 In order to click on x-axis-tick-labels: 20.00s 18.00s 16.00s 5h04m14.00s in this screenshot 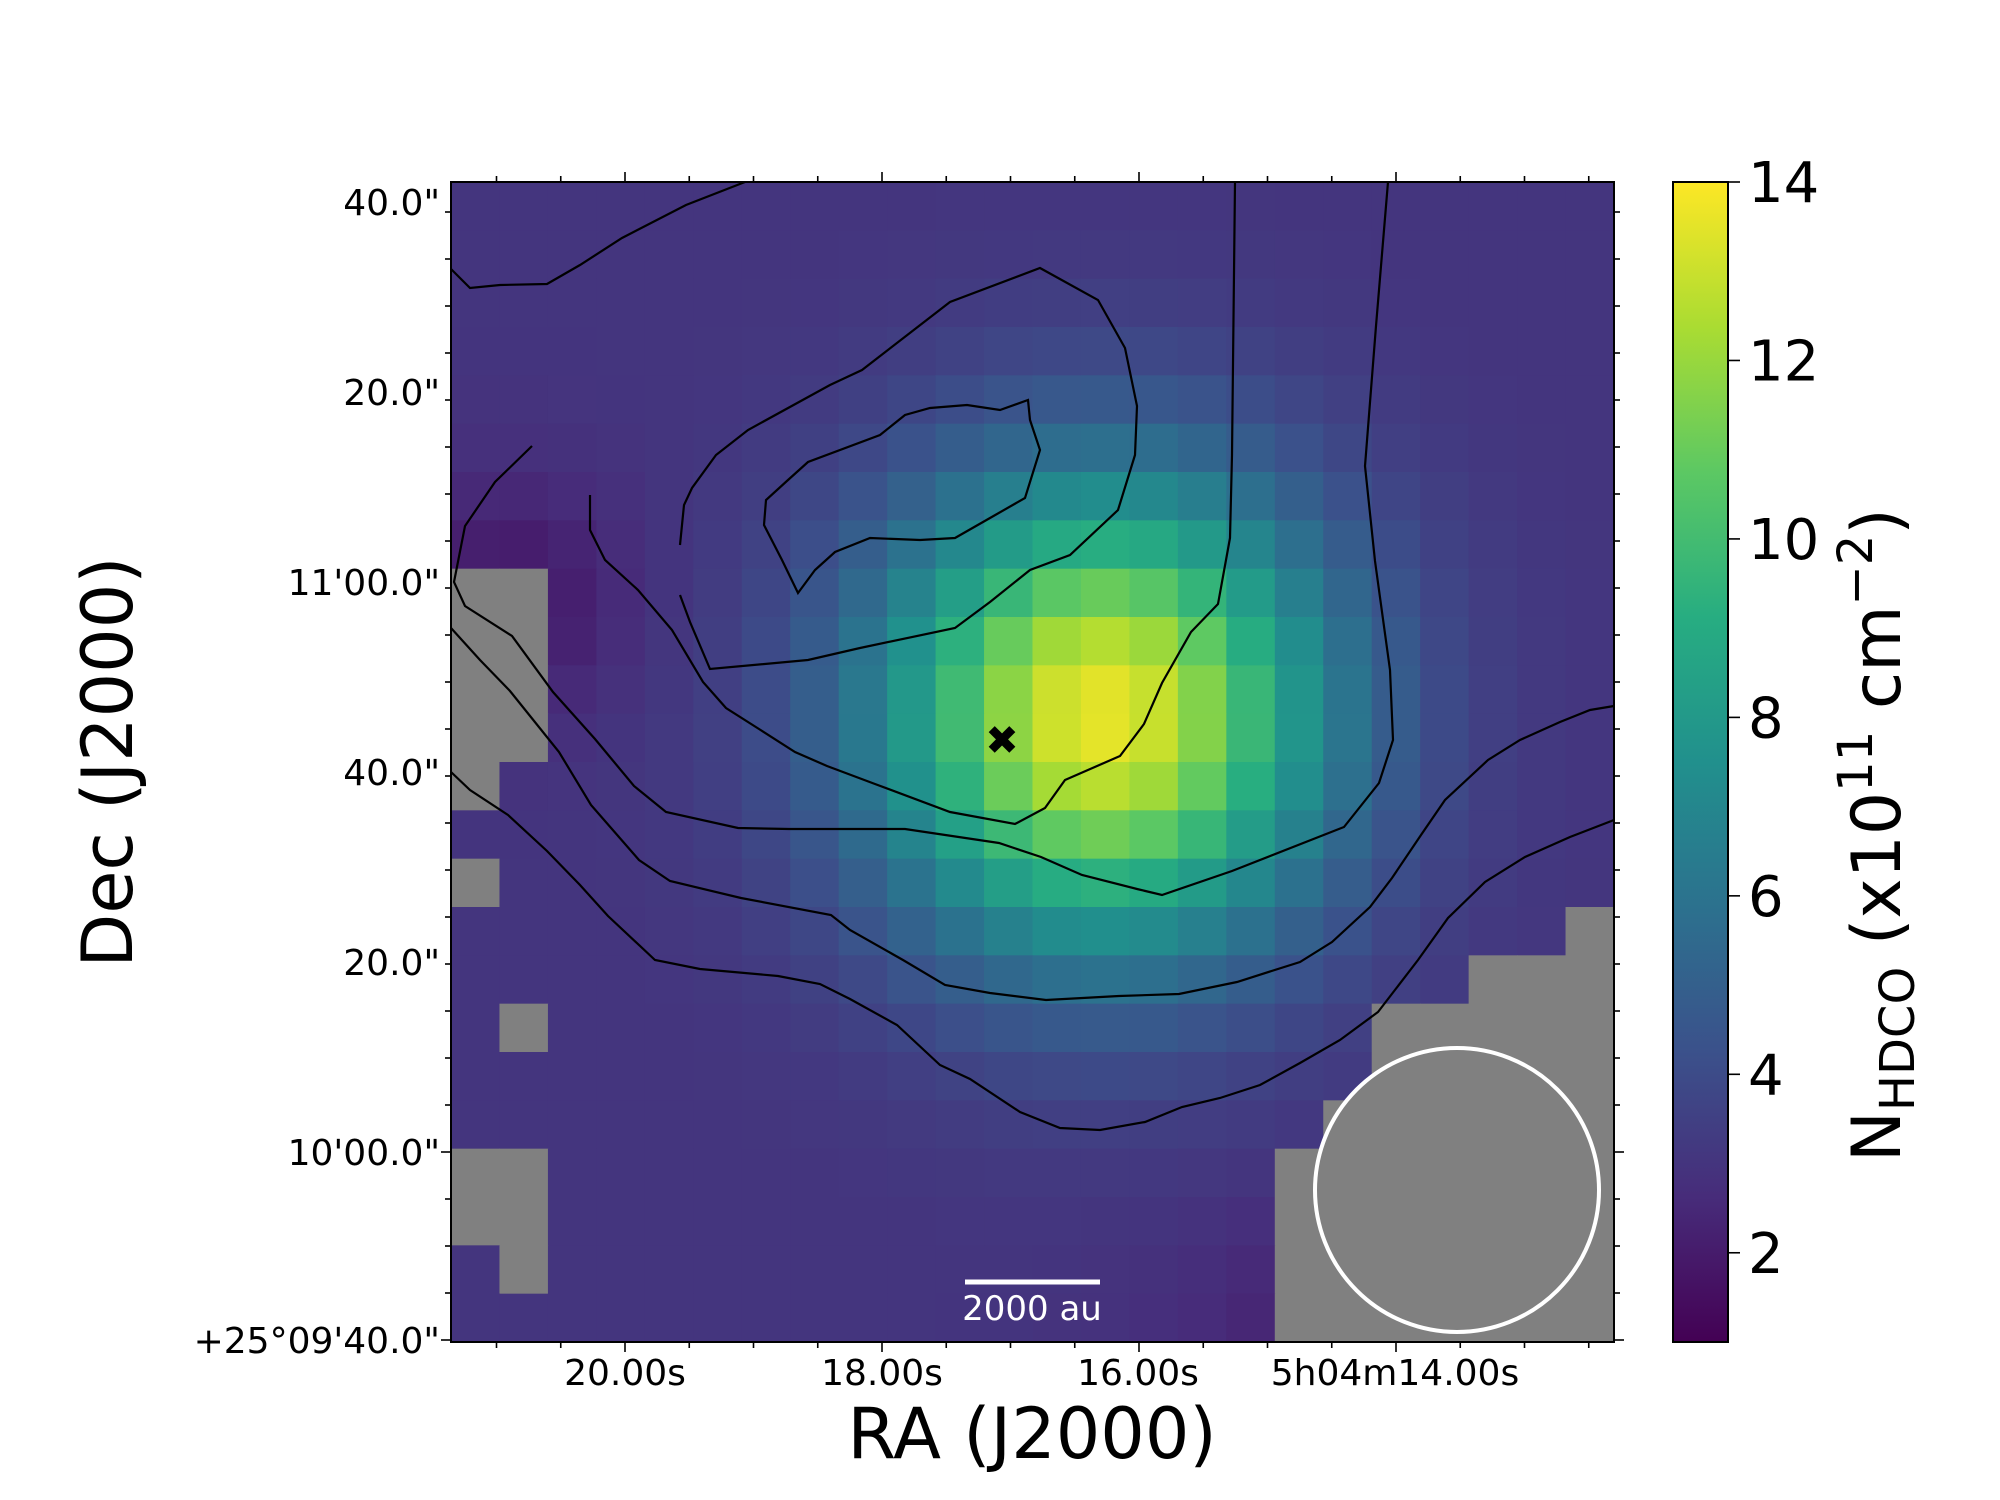, I will do `click(1041, 1373)`.